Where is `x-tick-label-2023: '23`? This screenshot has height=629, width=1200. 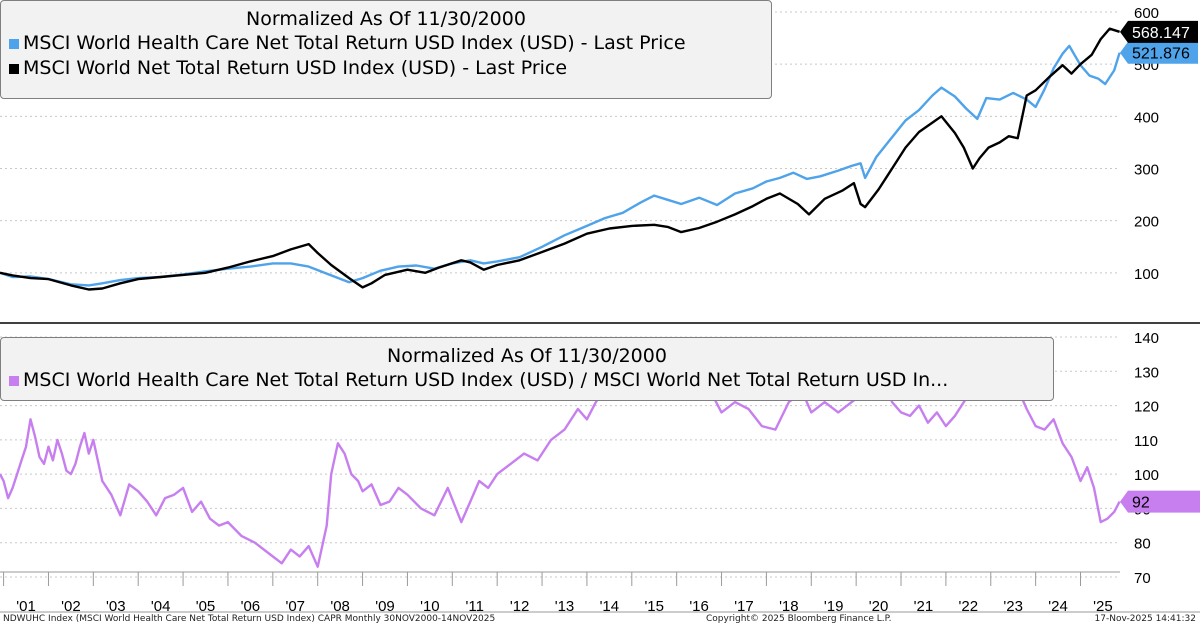
x-tick-label-2023: '23 is located at coordinates (1013, 606).